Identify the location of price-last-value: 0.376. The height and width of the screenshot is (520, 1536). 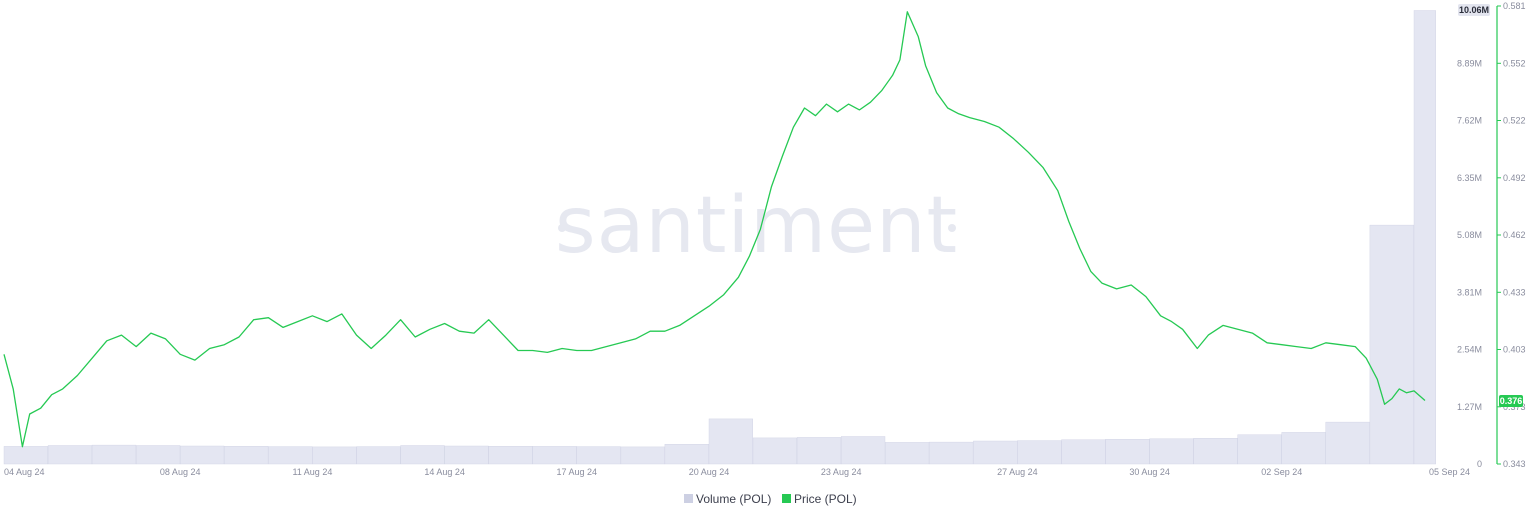
(1511, 401).